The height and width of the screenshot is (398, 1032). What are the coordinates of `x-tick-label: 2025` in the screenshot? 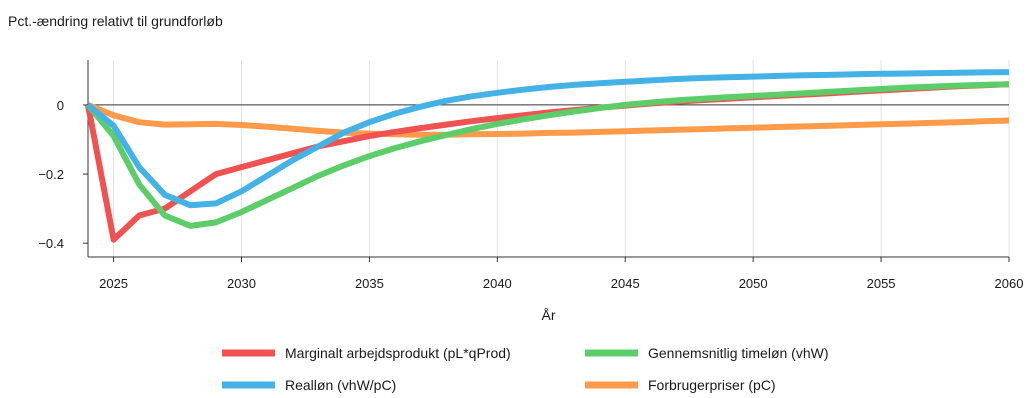 It's located at (113, 283).